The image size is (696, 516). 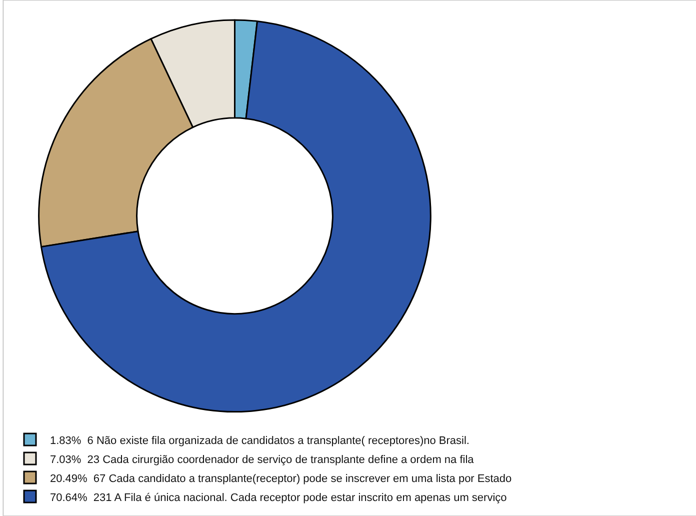 What do you see at coordinates (260, 440) in the screenshot?
I see `legend-label: 1.83% 6 Não existe fila organizada de candidatos a transplante( receptores)no Brasil.` at bounding box center [260, 440].